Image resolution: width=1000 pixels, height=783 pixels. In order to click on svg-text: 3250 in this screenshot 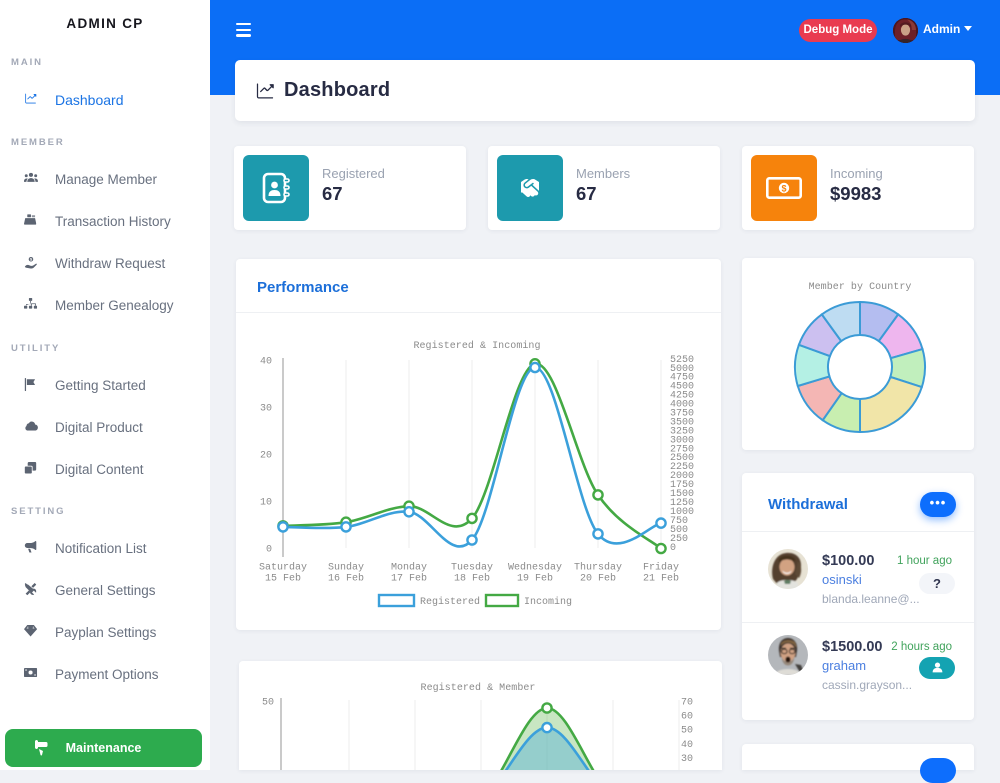, I will do `click(682, 431)`.